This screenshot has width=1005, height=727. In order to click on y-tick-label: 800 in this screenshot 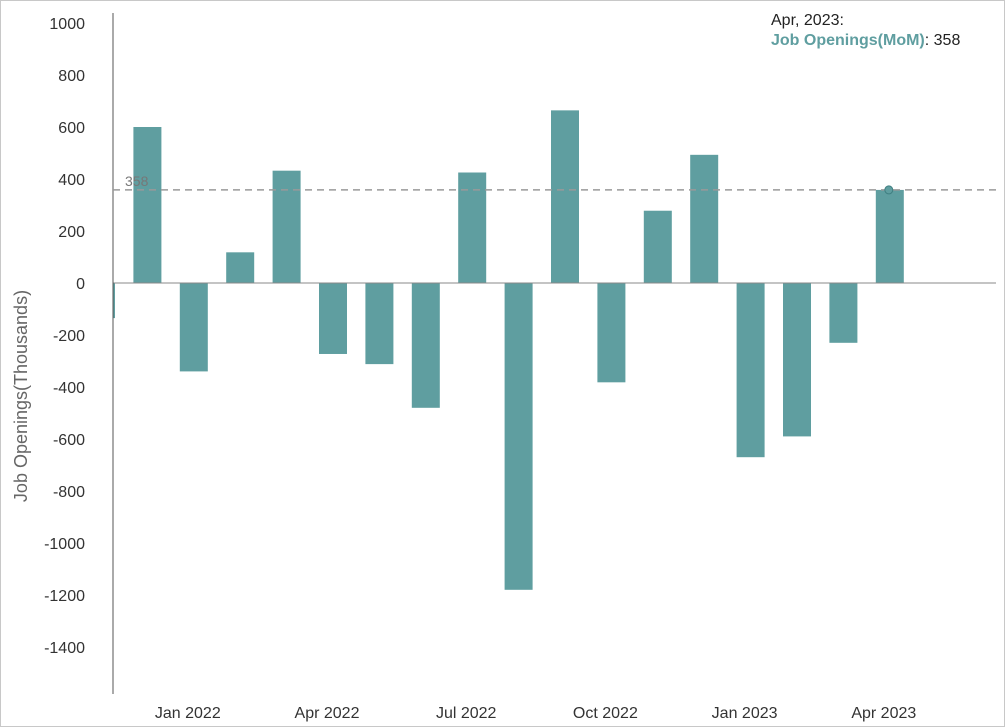, I will do `click(71, 76)`.